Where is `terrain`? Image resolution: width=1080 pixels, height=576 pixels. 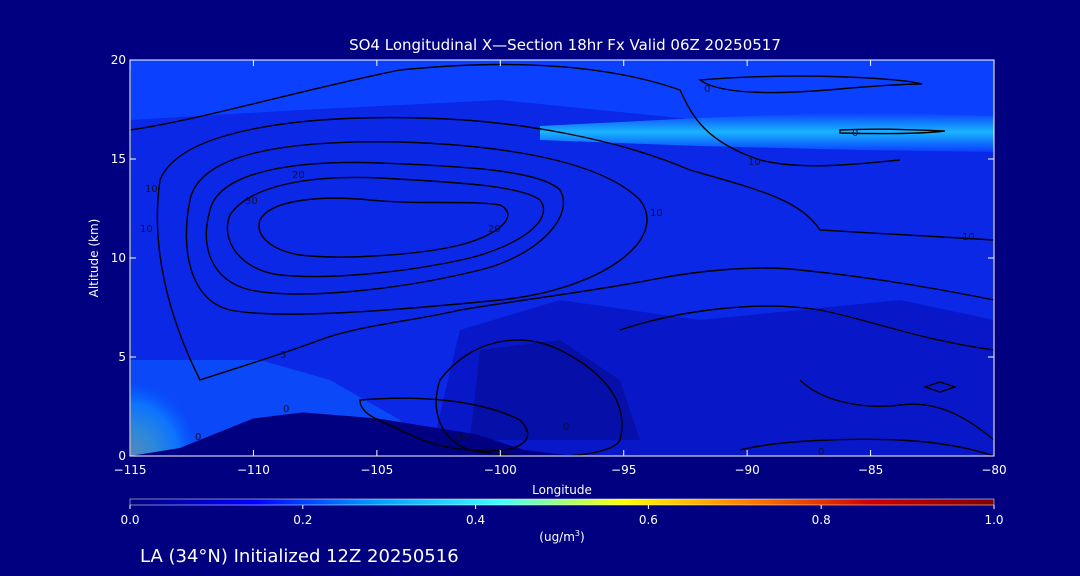
terrain is located at coordinates (562, 434).